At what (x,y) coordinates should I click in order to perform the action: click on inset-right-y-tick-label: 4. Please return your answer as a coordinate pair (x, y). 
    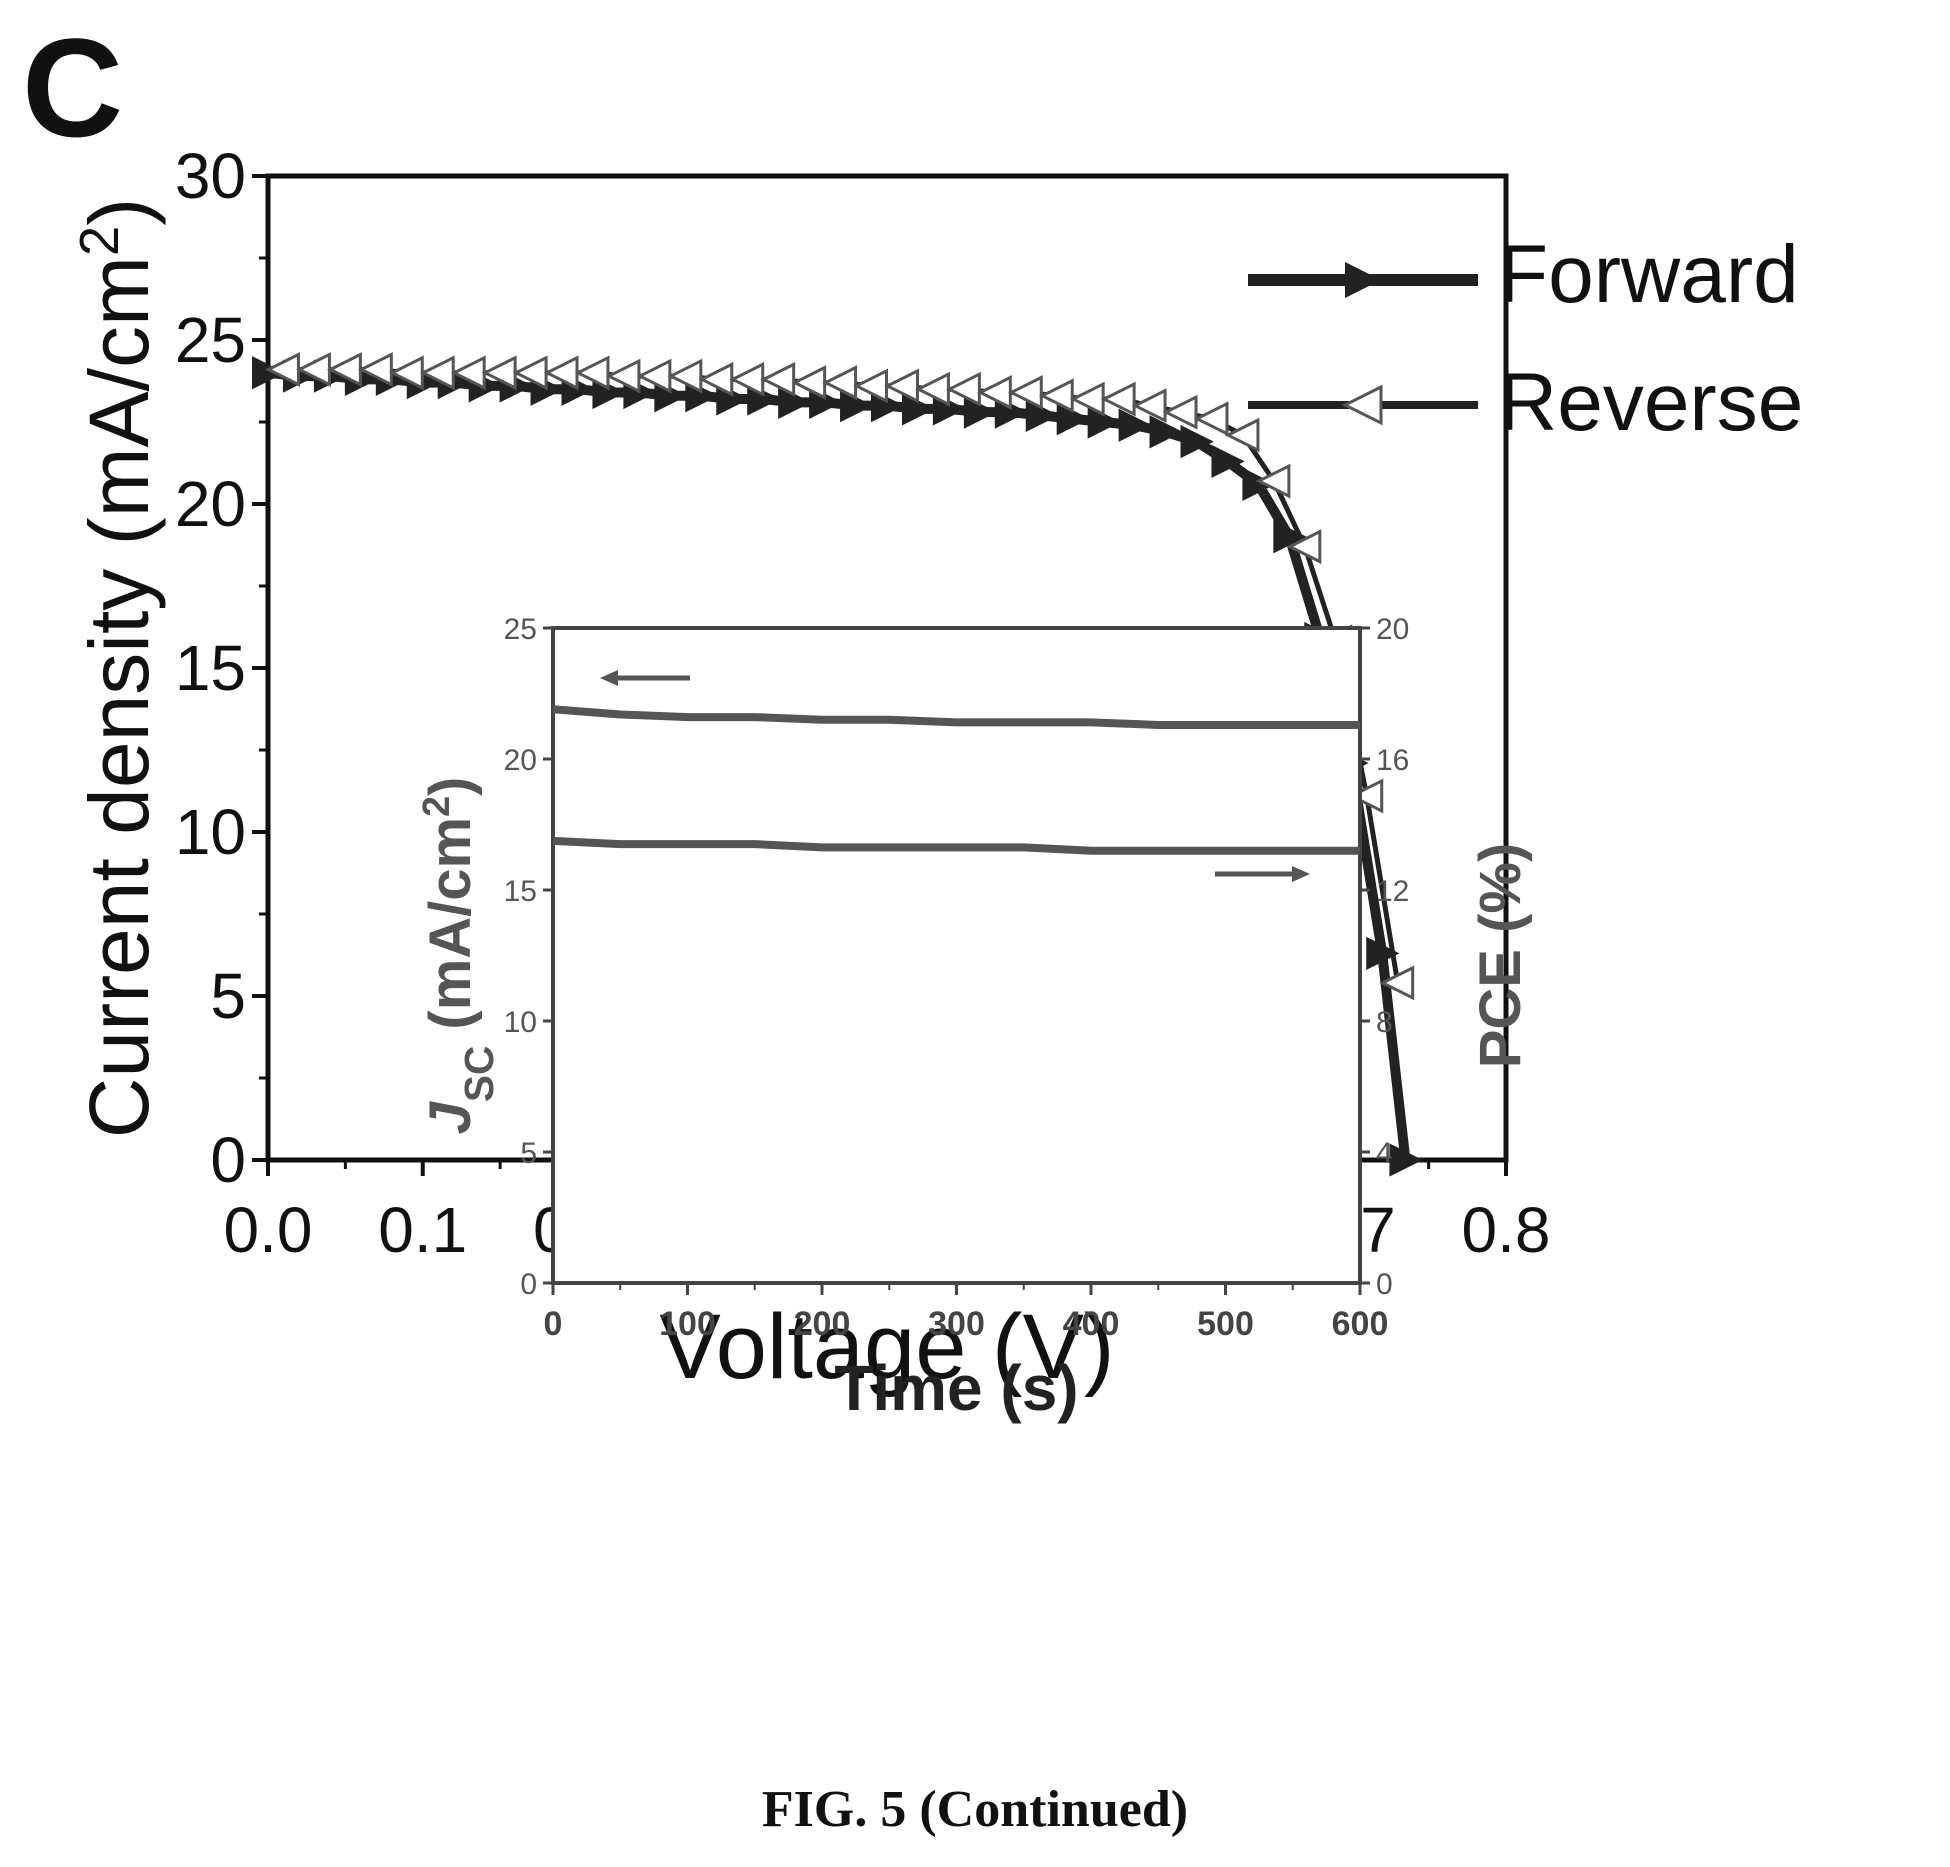
    Looking at the image, I should click on (1384, 1153).